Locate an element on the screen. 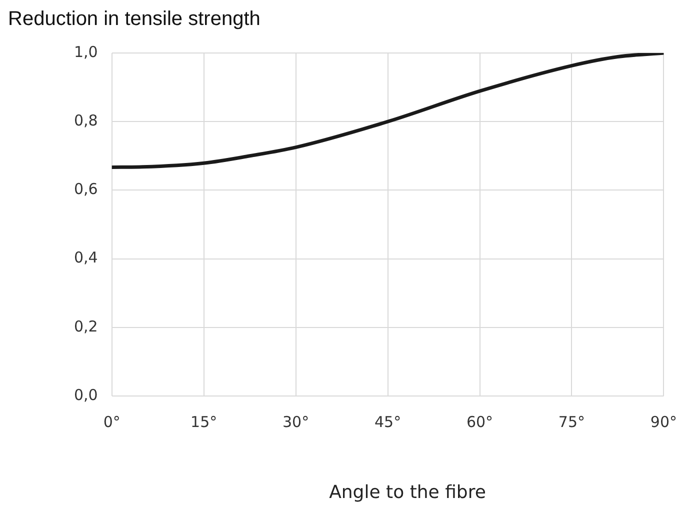 The image size is (695, 513). y-tick-label: 0,6 is located at coordinates (86, 189).